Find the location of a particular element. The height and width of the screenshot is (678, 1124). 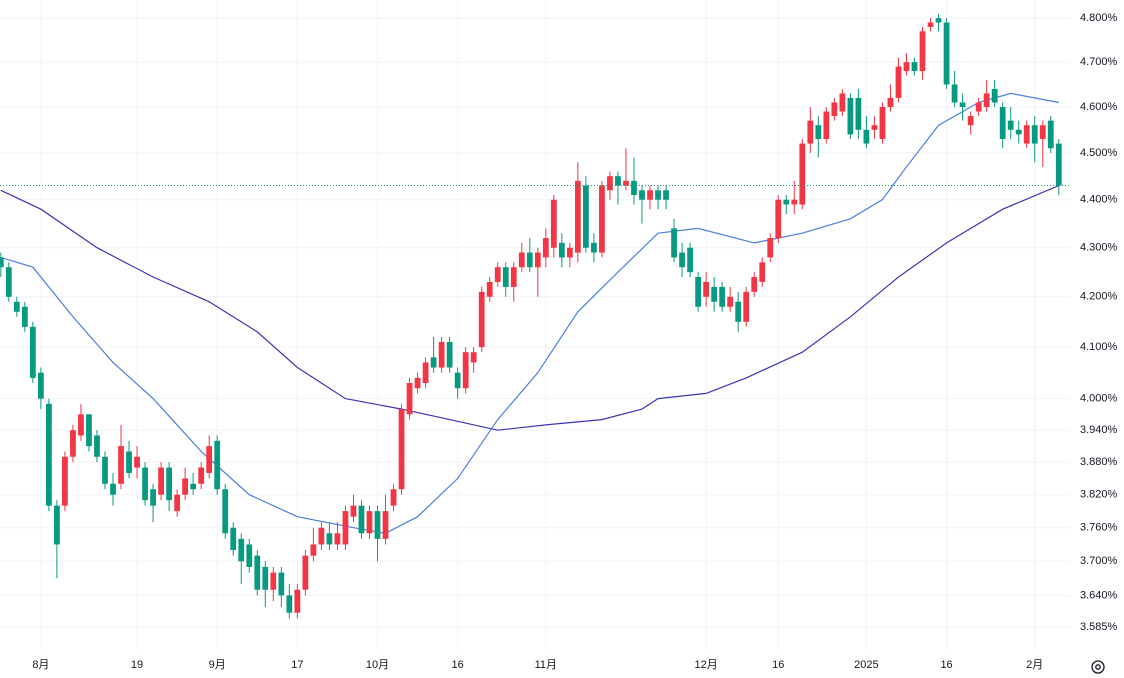

x-tick-label: 11月 is located at coordinates (546, 665).